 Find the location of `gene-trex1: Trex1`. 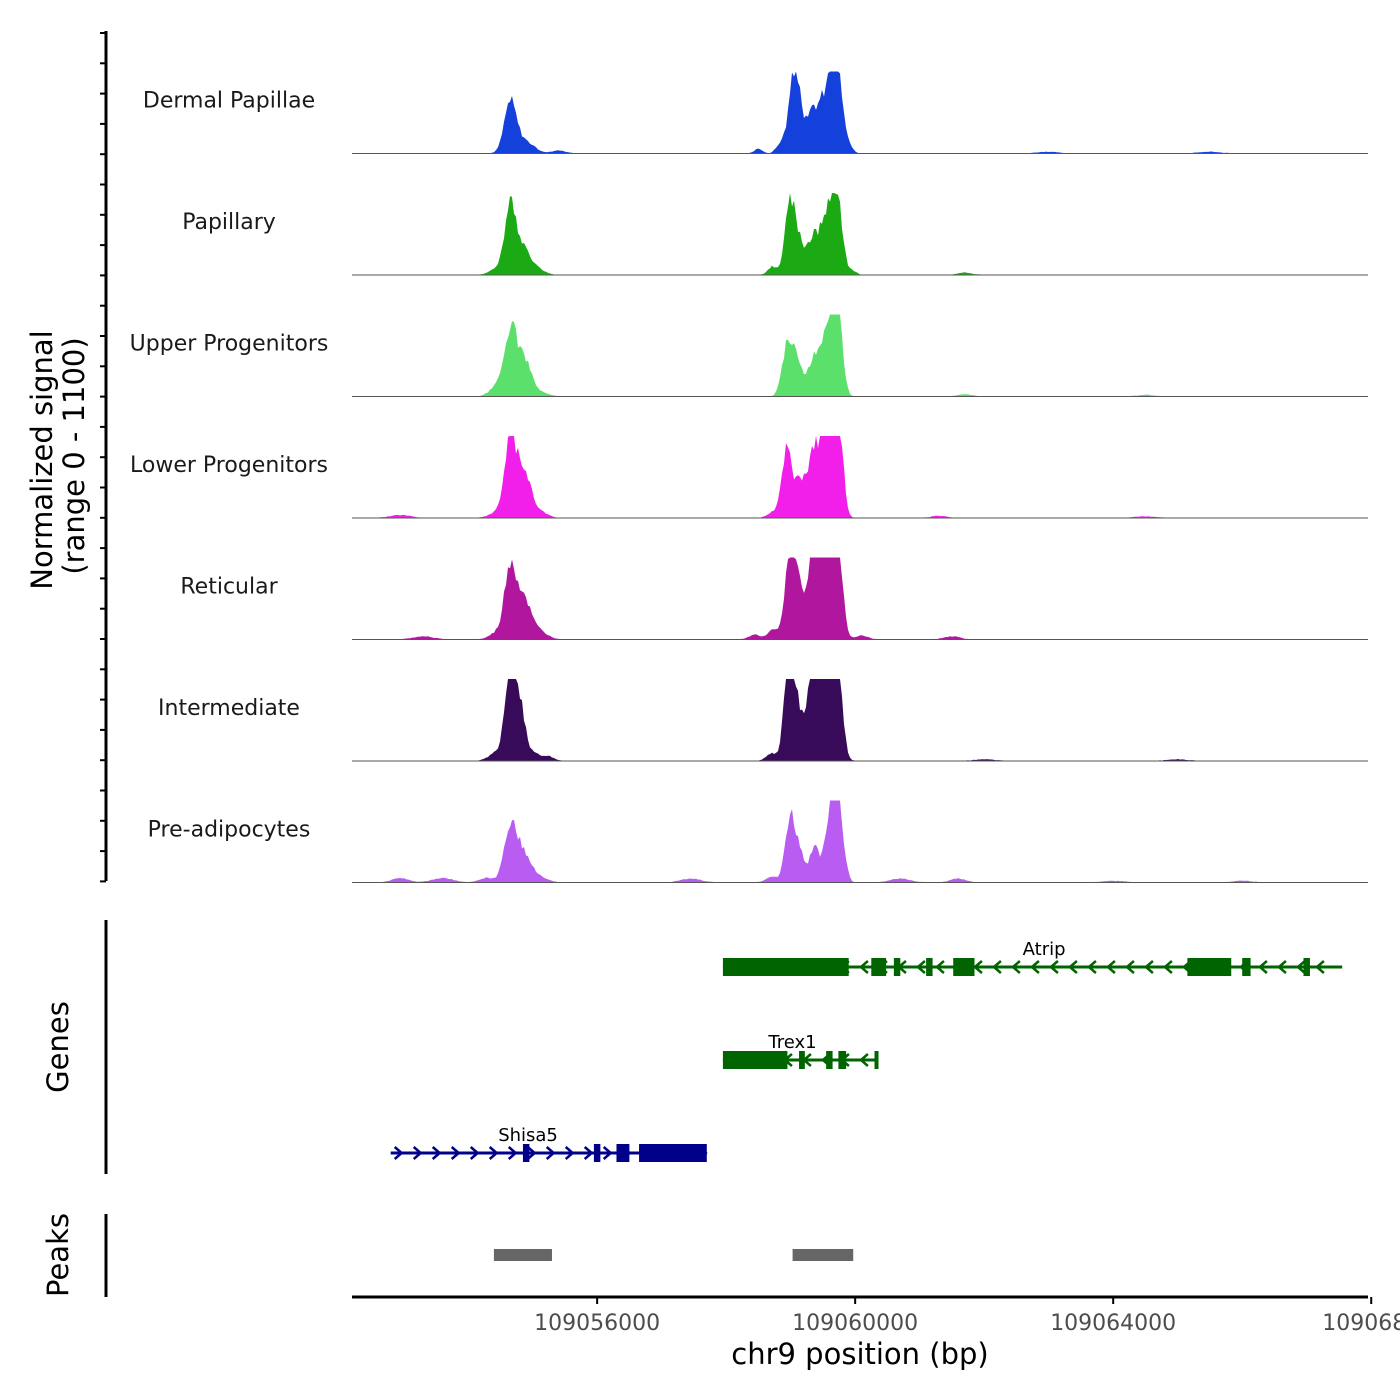

gene-trex1: Trex1 is located at coordinates (800, 1050).